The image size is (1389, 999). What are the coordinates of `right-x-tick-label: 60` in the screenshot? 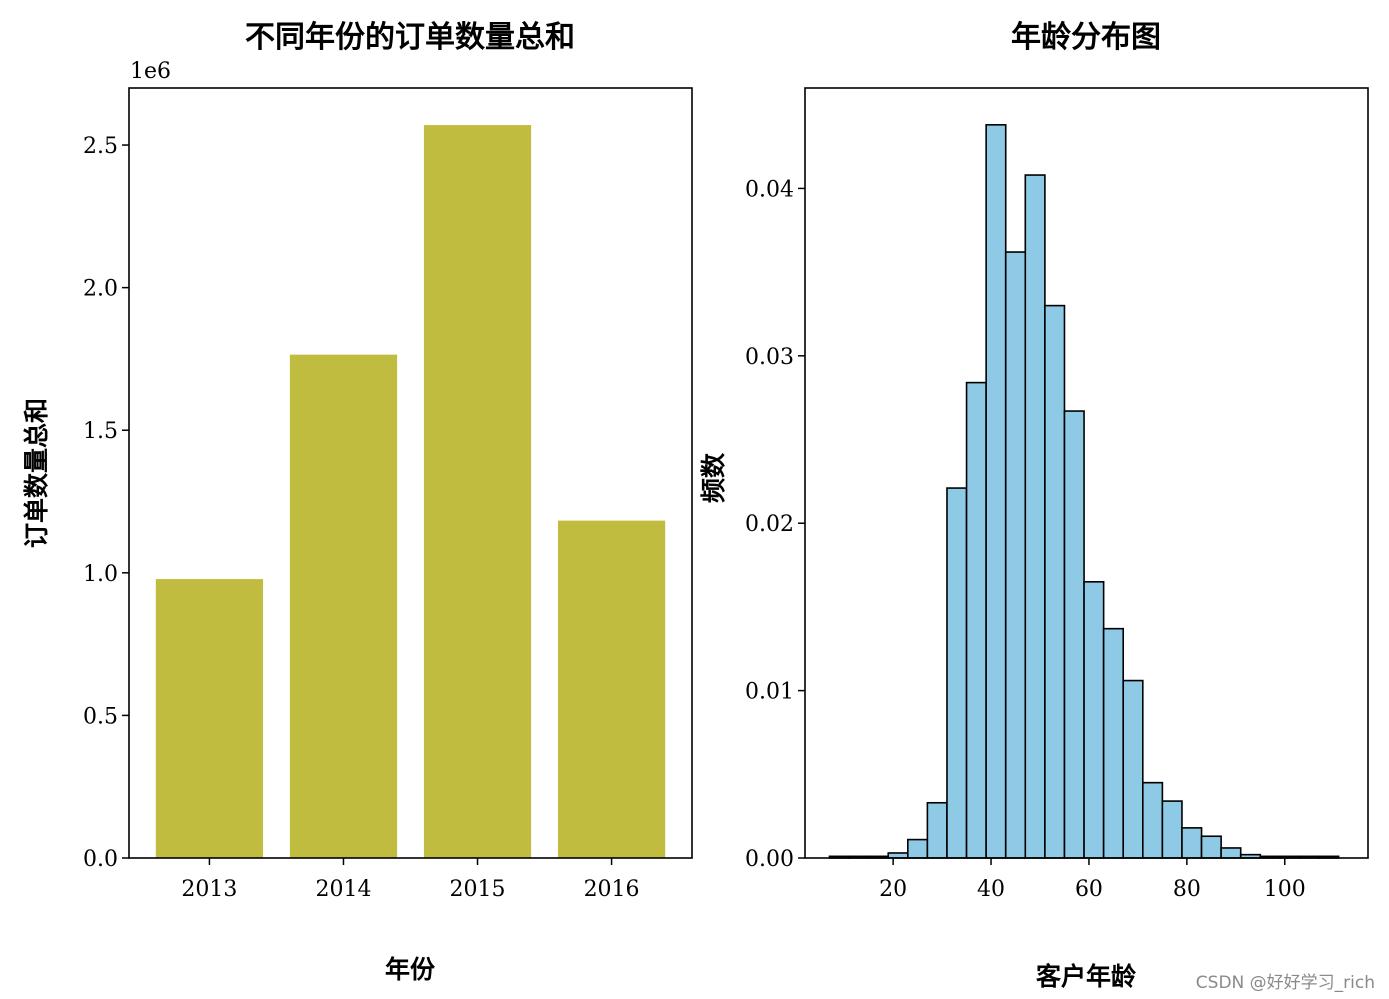 It's located at (1089, 889).